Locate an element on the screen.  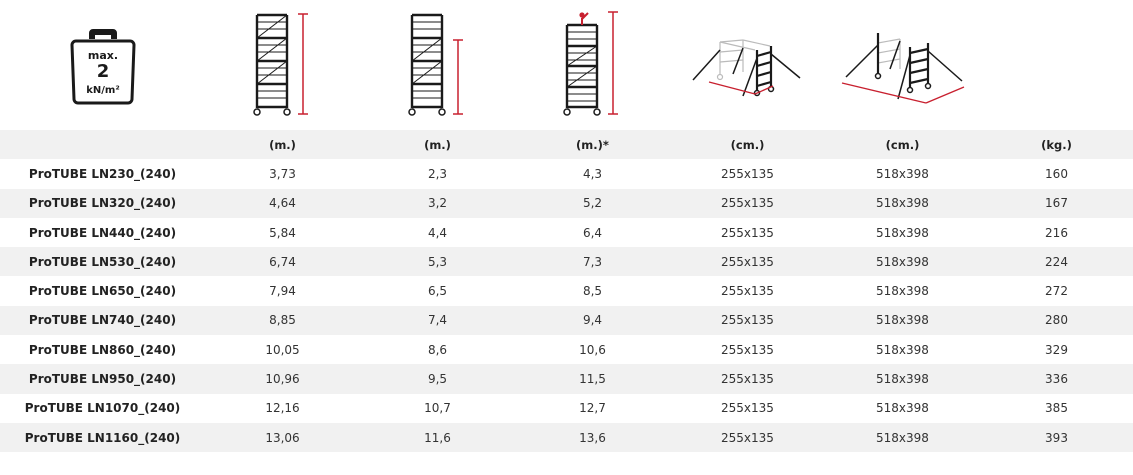
value-cell: 6,74 is located at coordinates (282, 262).